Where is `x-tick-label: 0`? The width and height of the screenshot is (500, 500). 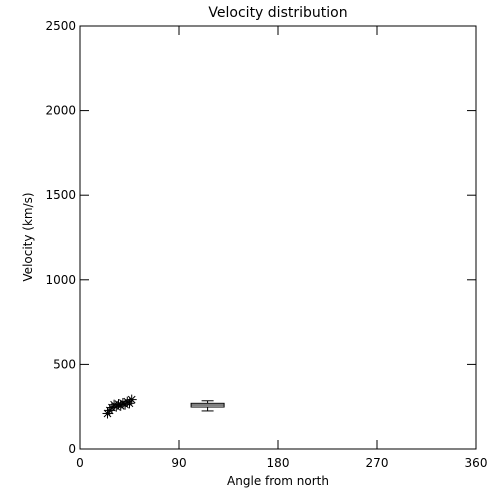 x-tick-label: 0 is located at coordinates (80, 463).